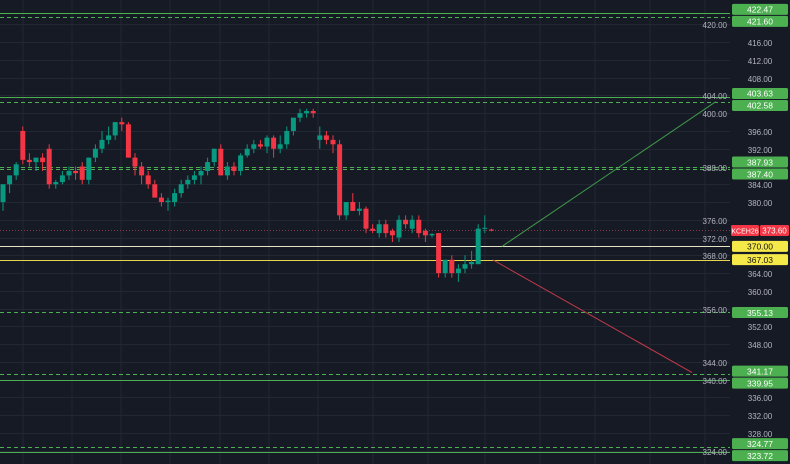 The height and width of the screenshot is (464, 790). I want to click on y-tick-label: 328.00, so click(760, 434).